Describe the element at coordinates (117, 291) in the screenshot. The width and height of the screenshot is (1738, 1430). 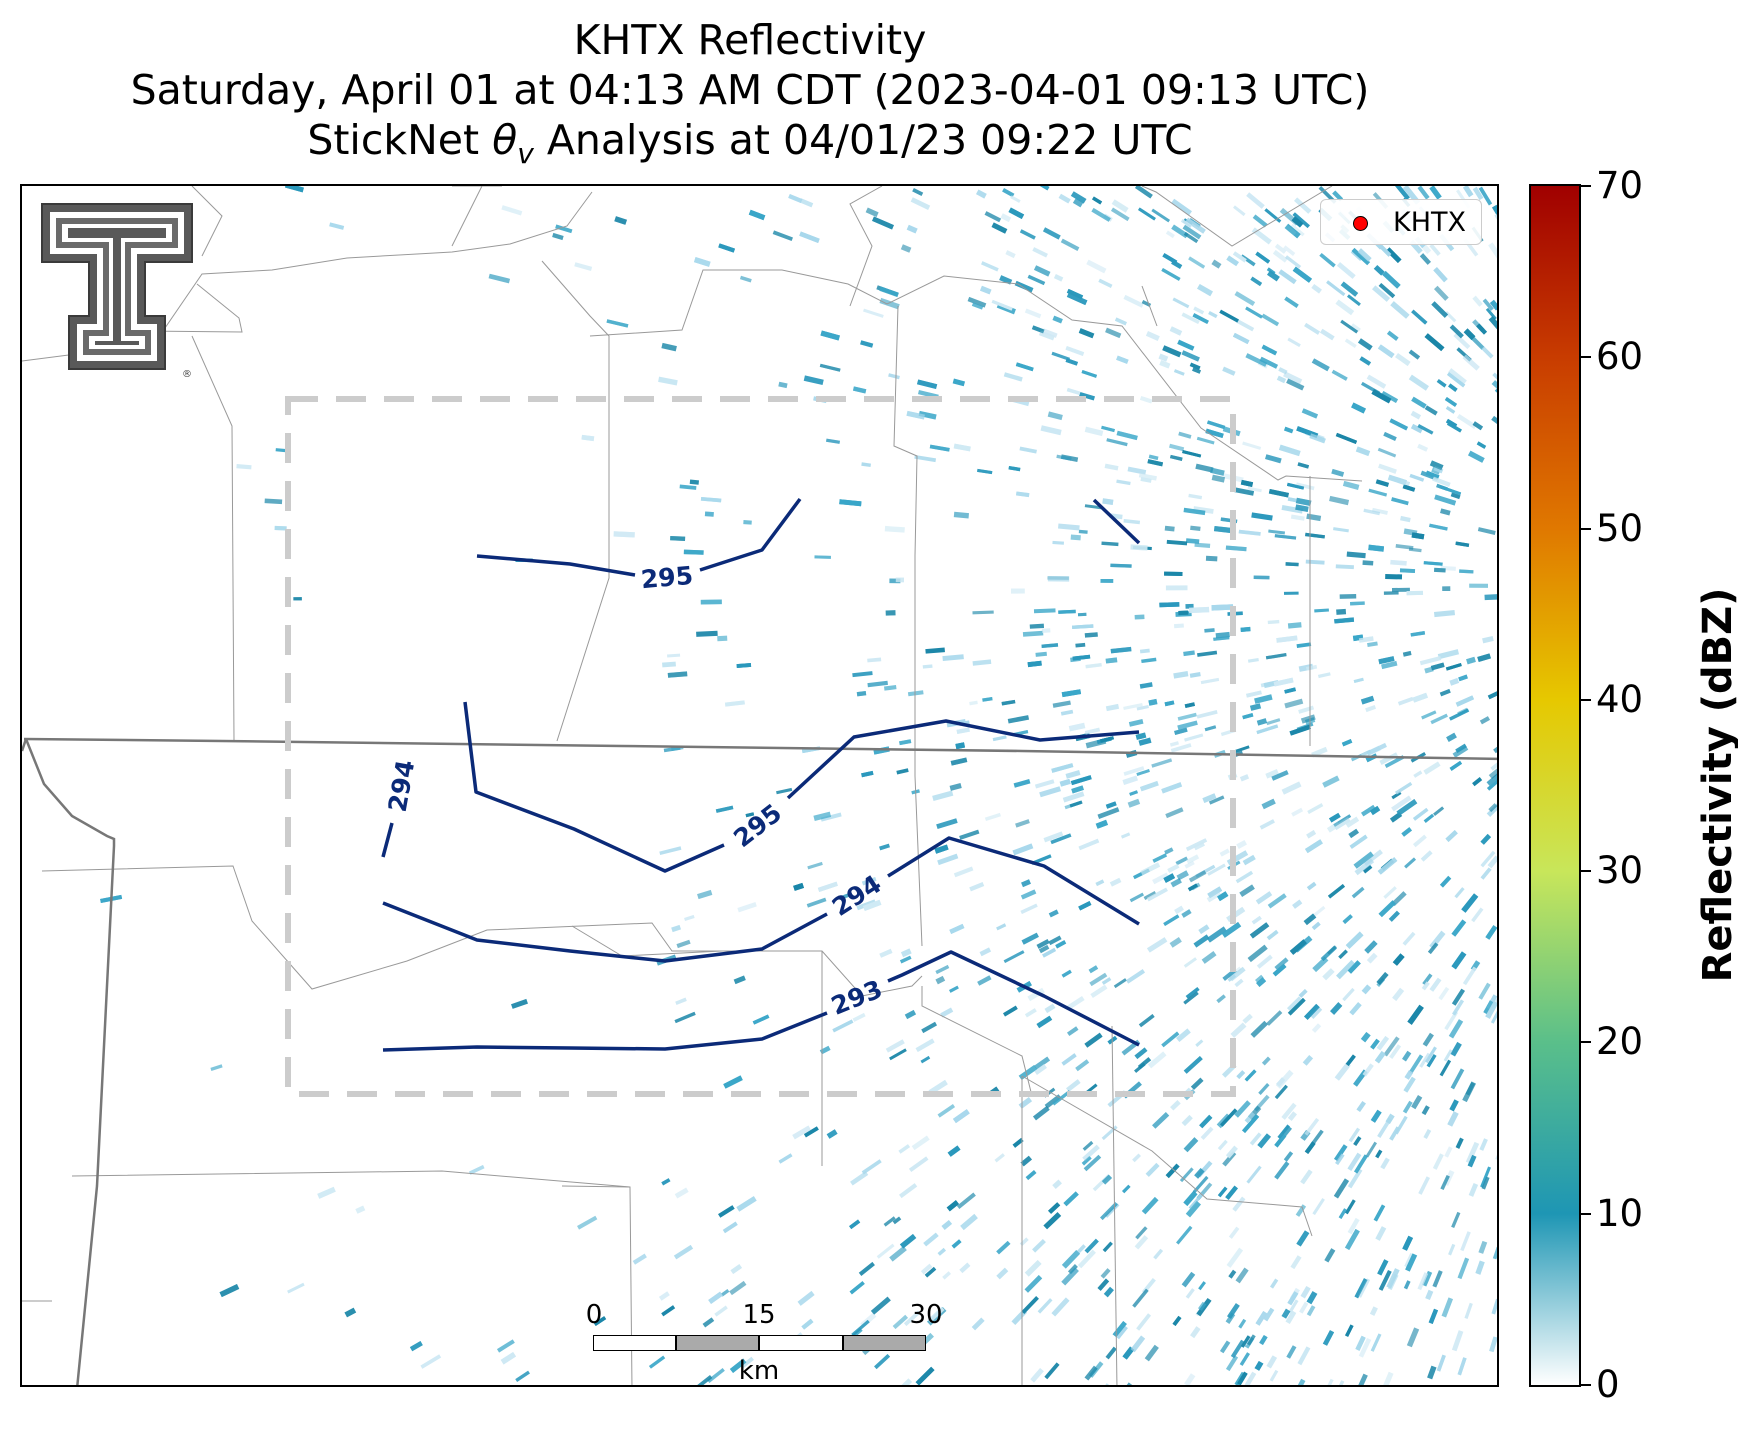
I see `texas-tech-logo: ®` at that location.